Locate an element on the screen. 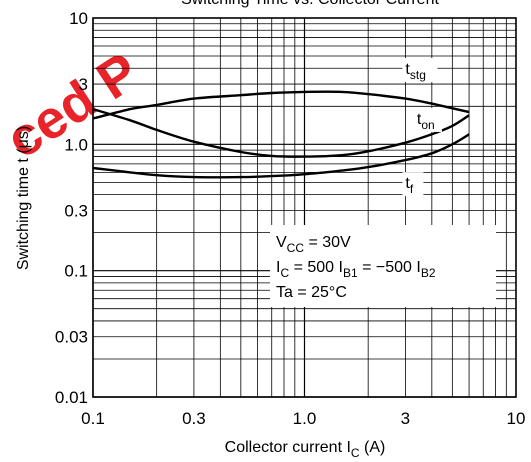  y-axis-label: Switching time t (μs) is located at coordinates (23, 198).